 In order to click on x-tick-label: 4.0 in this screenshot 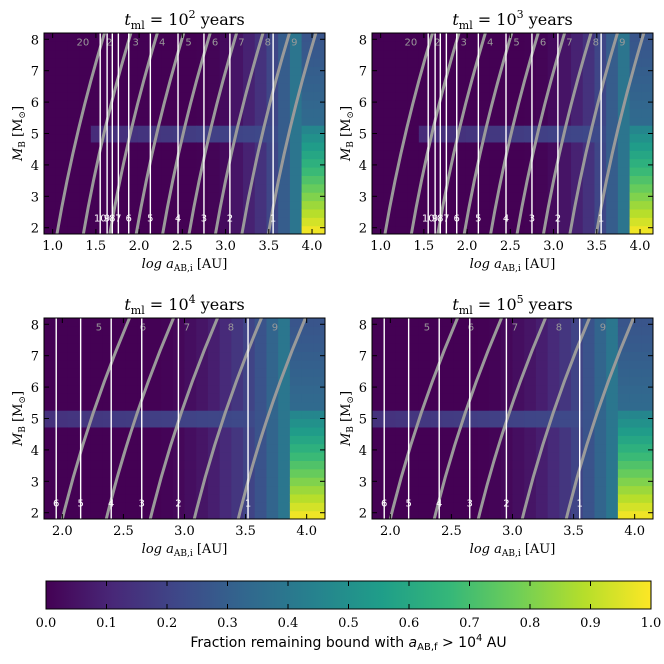, I will do `click(634, 531)`.